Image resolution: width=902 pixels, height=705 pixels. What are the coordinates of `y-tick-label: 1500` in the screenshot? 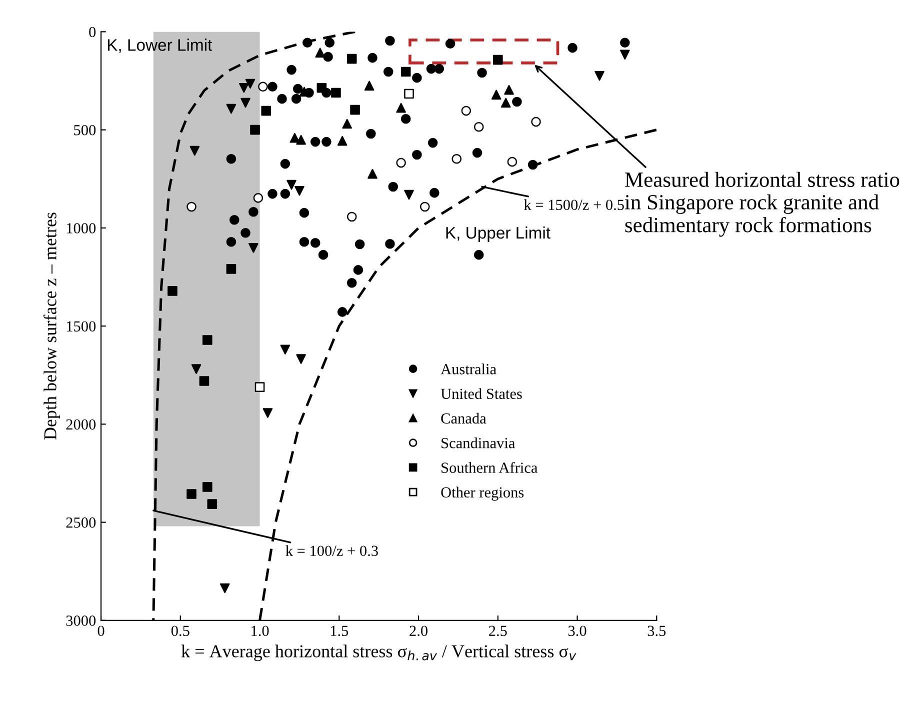 It's located at (81, 326).